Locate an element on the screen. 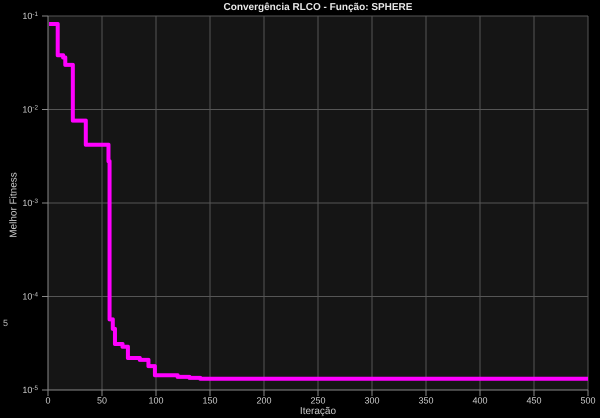  y-axis-title: Melhor Fitness is located at coordinates (14, 205).